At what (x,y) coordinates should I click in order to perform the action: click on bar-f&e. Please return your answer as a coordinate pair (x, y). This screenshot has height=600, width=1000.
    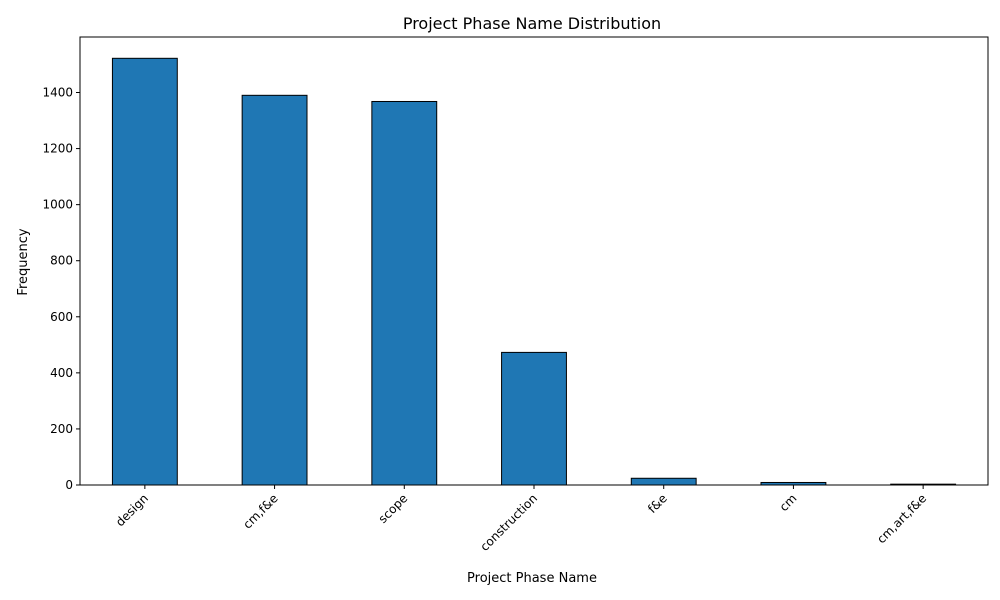
    Looking at the image, I should click on (663, 481).